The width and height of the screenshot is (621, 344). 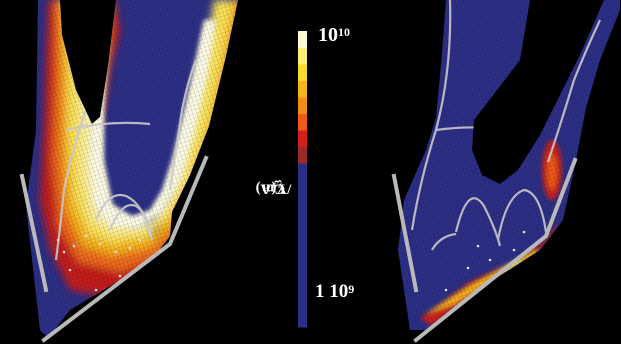 I want to click on colorbar-min-label: 1 109, so click(x=335, y=291).